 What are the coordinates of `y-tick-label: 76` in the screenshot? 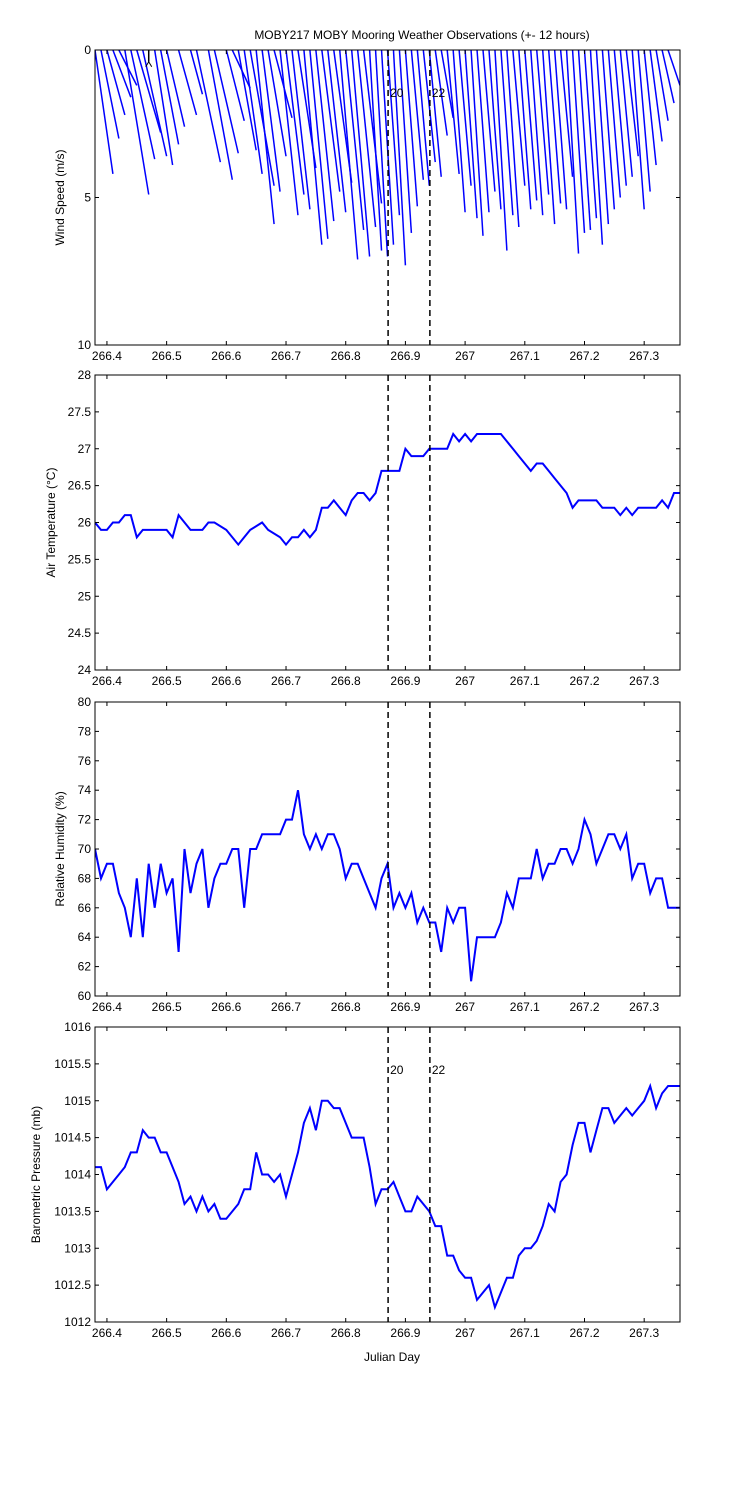 It's located at (85, 761).